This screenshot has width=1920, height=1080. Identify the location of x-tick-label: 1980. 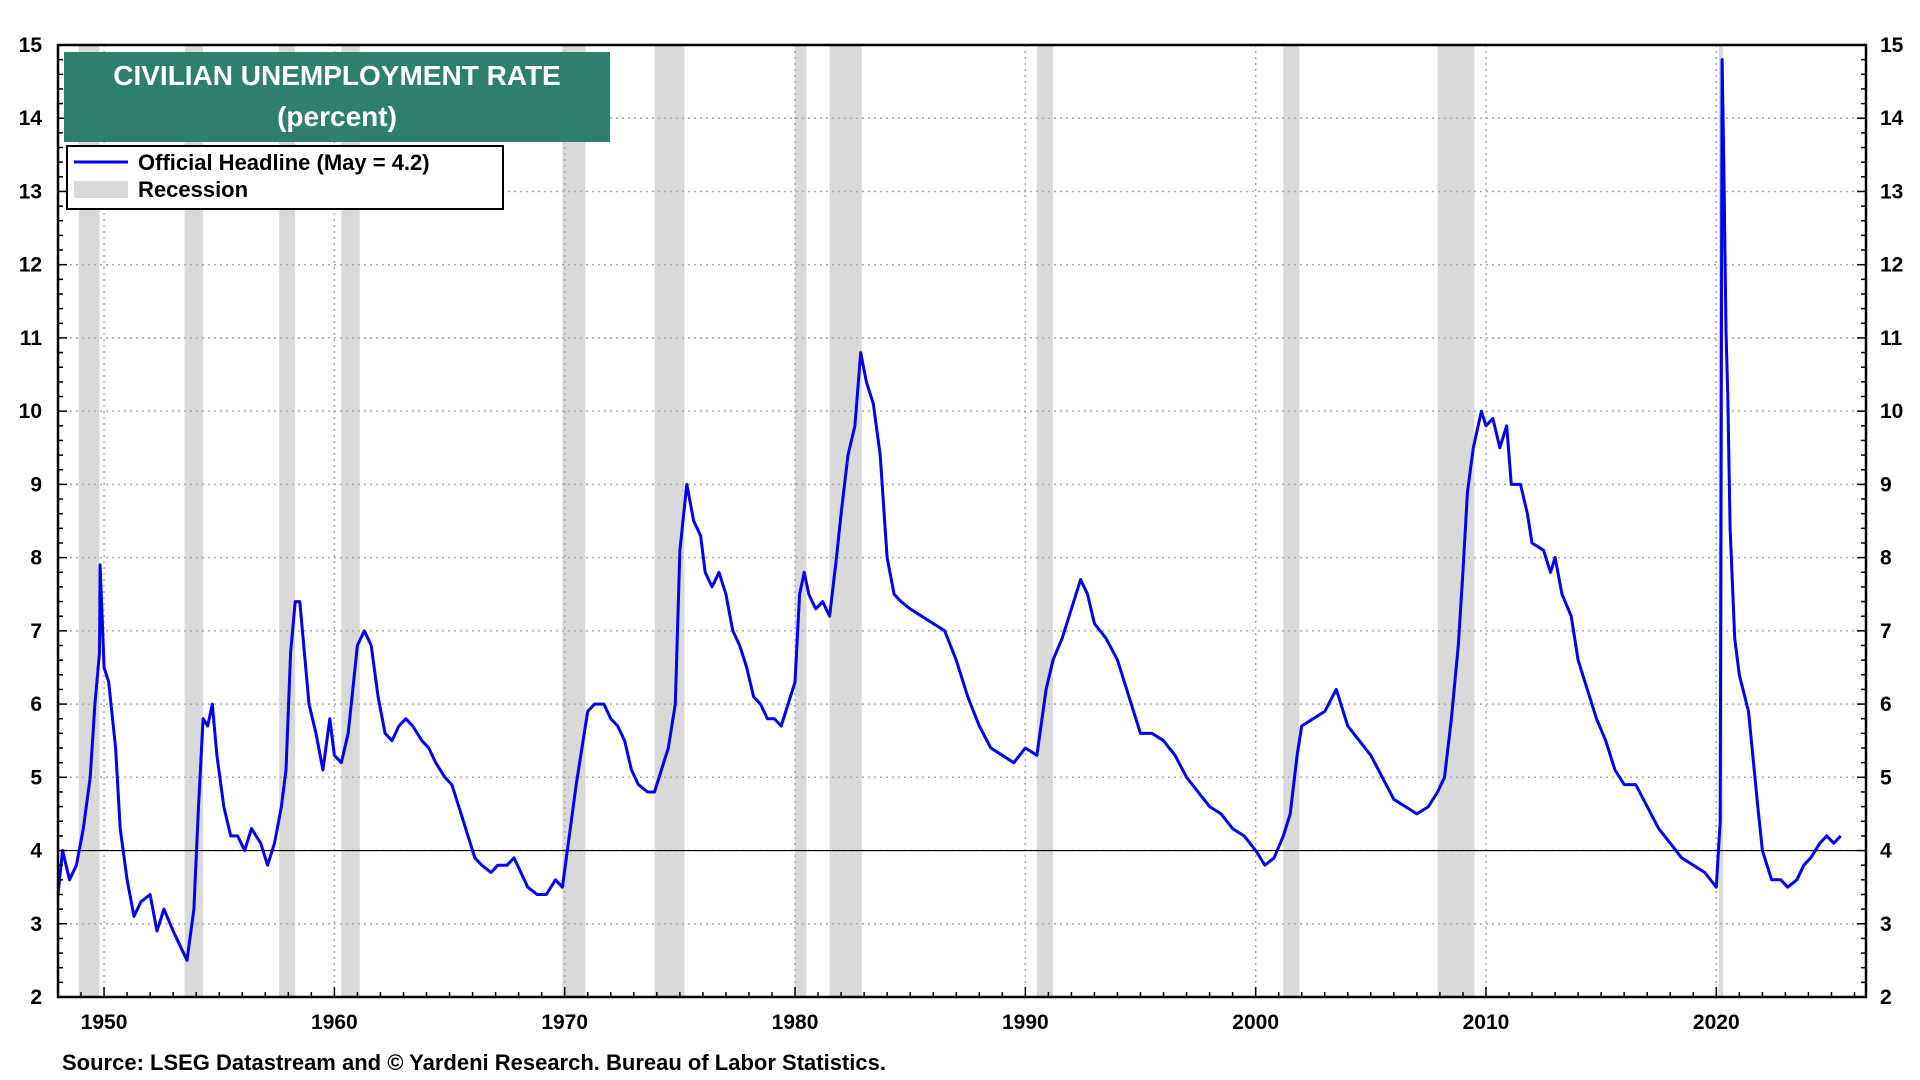
(795, 1022).